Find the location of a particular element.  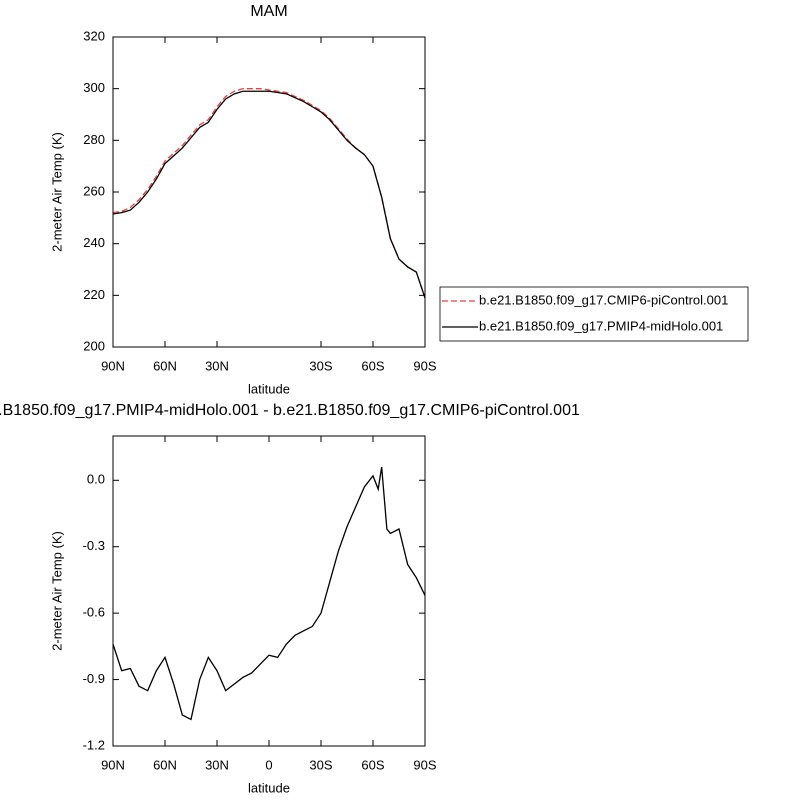

y-tick-label: 280 is located at coordinates (94, 139).